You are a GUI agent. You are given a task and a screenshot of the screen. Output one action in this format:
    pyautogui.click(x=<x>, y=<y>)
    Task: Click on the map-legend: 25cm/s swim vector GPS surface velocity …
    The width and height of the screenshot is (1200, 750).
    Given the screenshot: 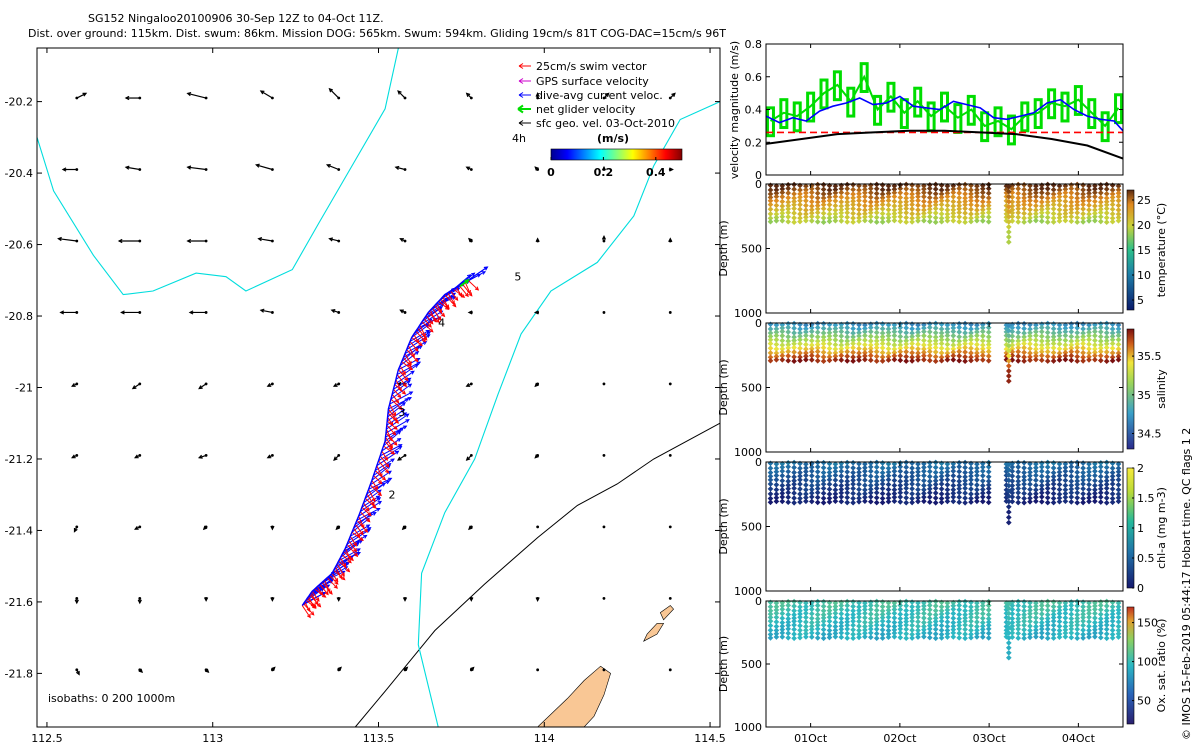 What is the action you would take?
    pyautogui.click(x=597, y=119)
    